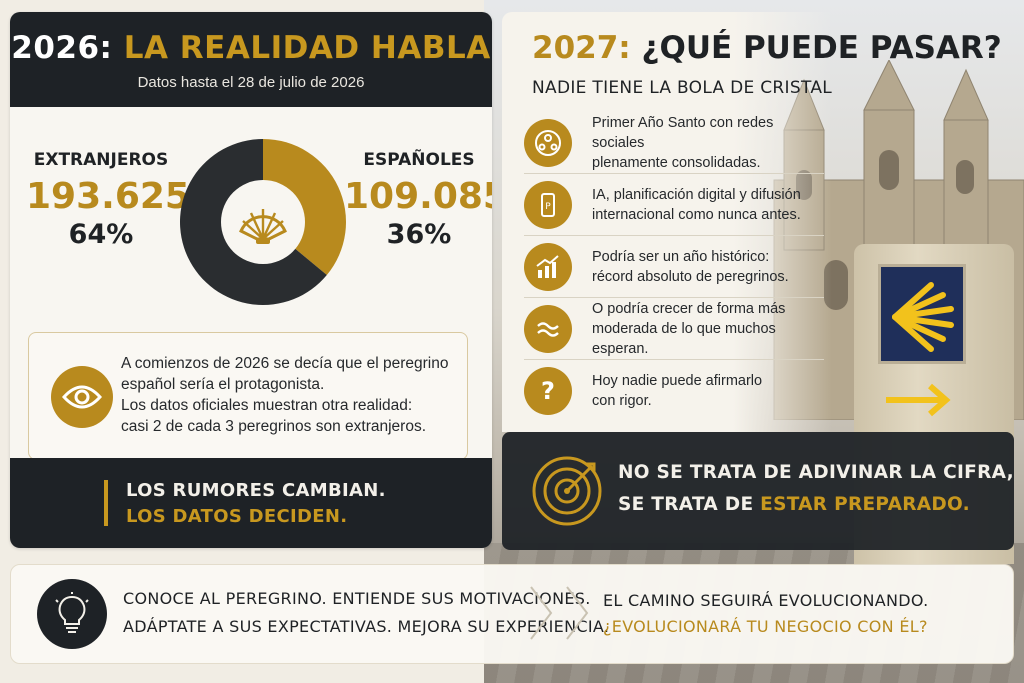  Describe the element at coordinates (548, 266) in the screenshot. I see `growth-chart-icon` at that location.